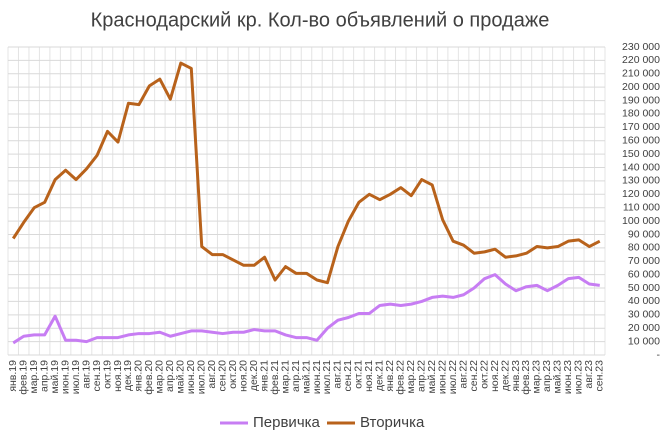  I want to click on x-tick-label: сен.22, so click(474, 376).